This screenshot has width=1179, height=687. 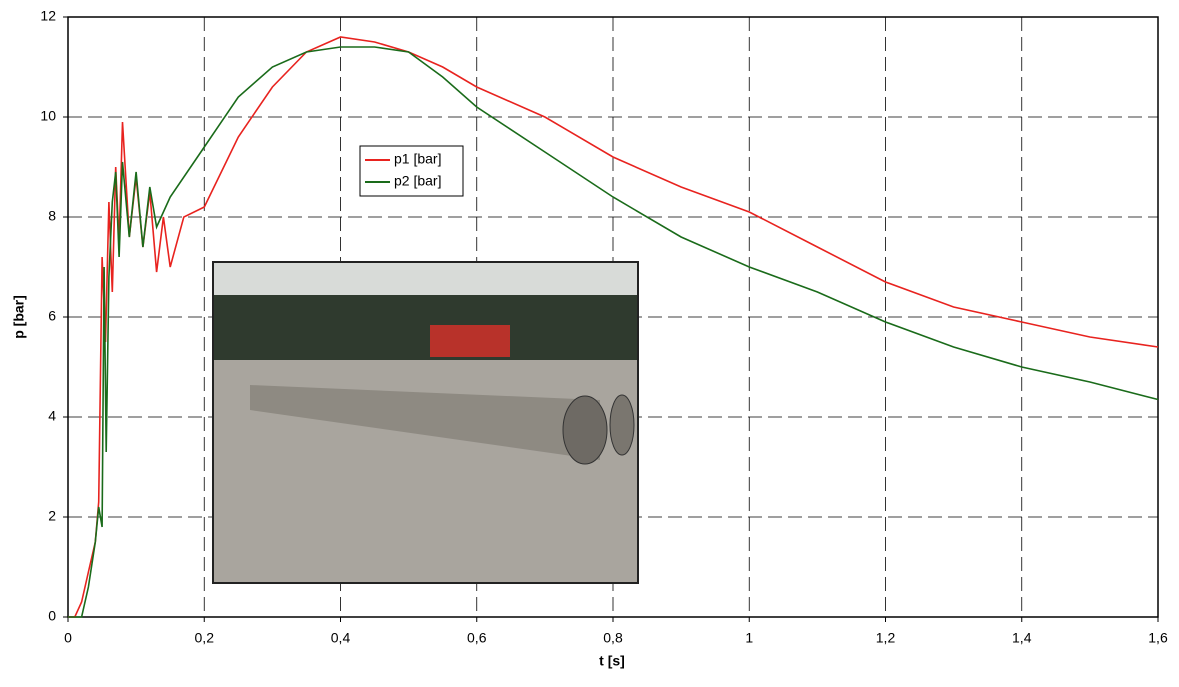 What do you see at coordinates (68, 638) in the screenshot?
I see `x-tick-label: 0` at bounding box center [68, 638].